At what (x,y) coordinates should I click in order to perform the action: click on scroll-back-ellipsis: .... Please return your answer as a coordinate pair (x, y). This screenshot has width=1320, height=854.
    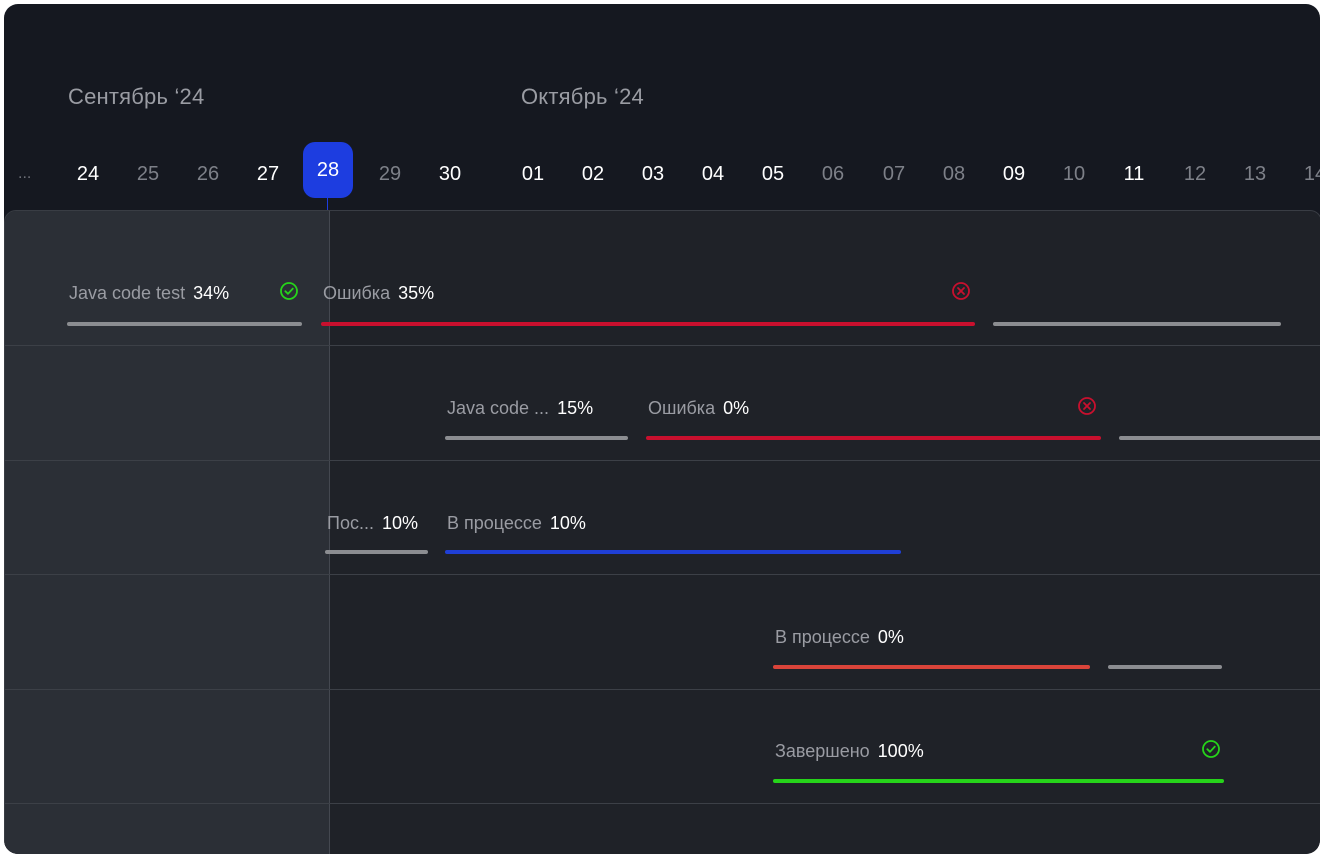
    Looking at the image, I should click on (25, 173).